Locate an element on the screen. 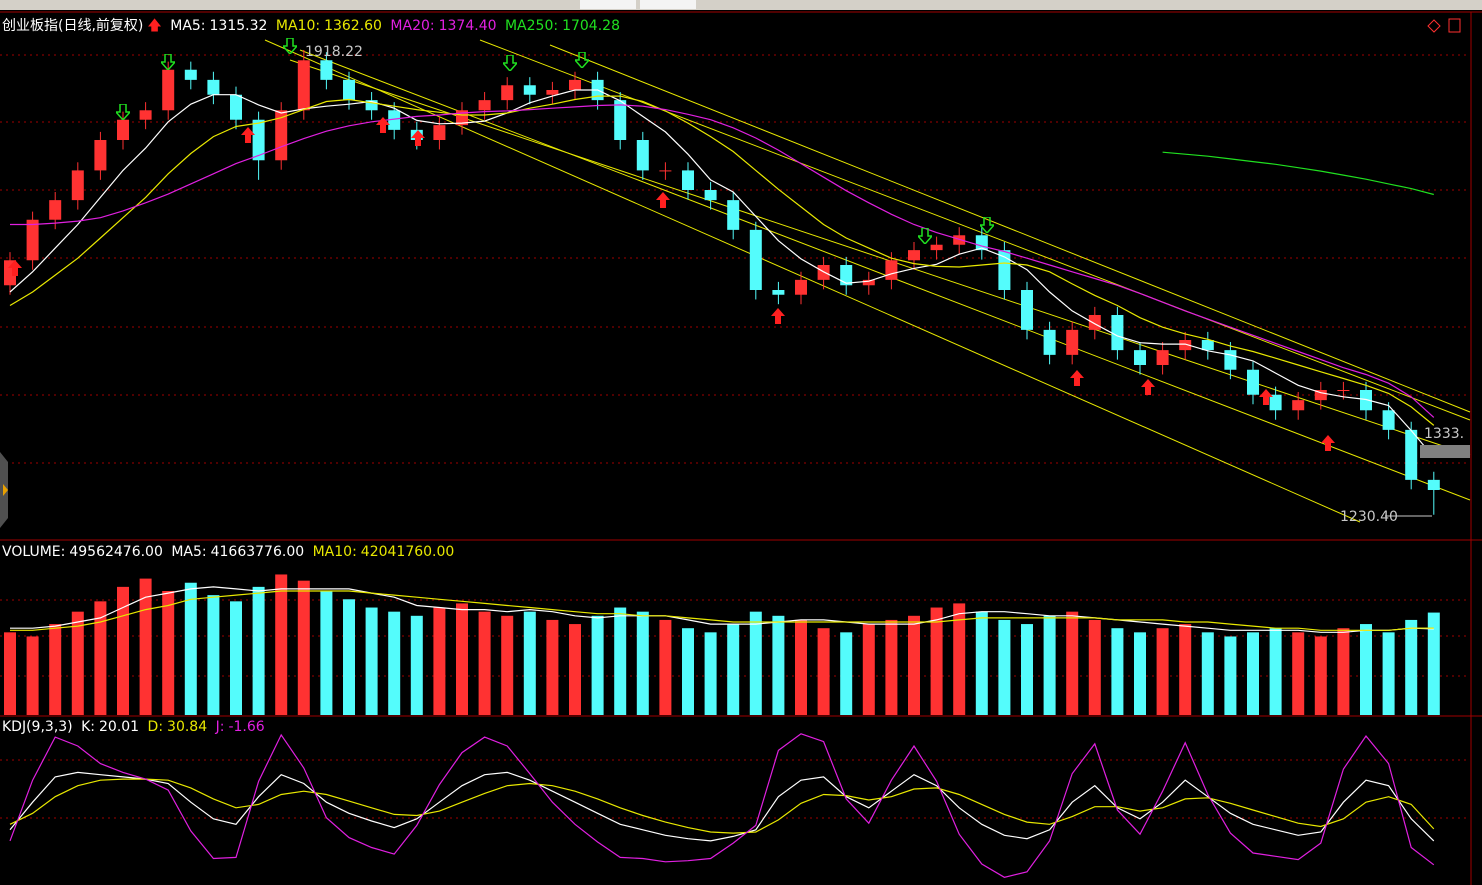 The width and height of the screenshot is (1482, 885). kdj-header: KDJ(9,3,3) K: 20.01 D: 30.84 J: -1.66 is located at coordinates (135, 727).